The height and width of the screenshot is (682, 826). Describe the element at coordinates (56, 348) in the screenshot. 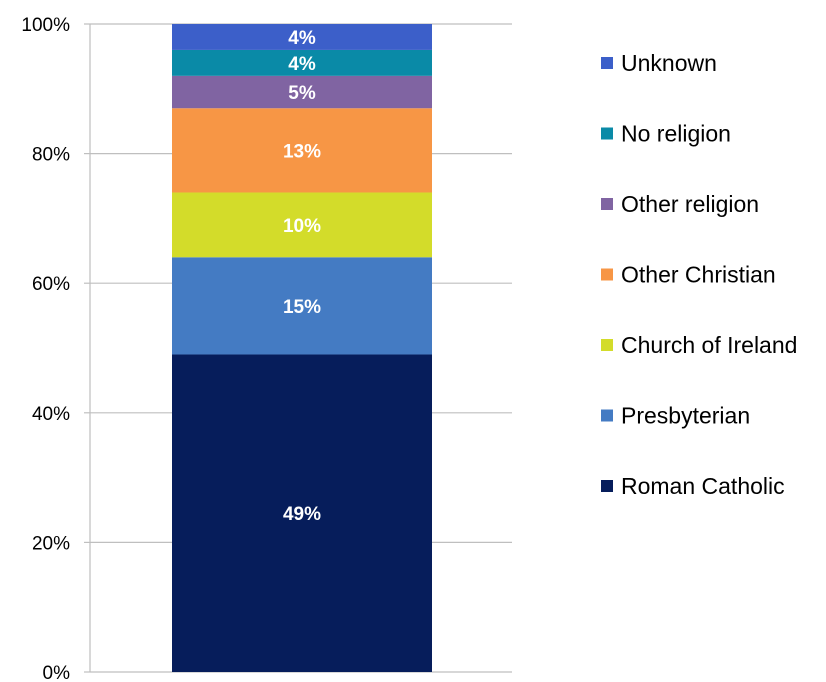

I see `y-axis: 0% 20% 40% 60% 80% 100%` at that location.